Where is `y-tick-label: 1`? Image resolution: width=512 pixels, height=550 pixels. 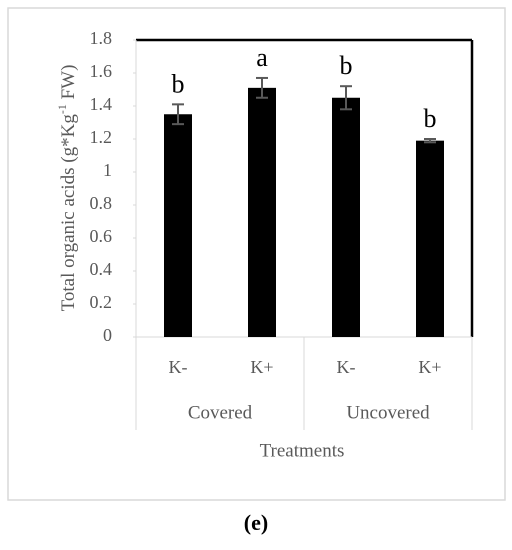 y-tick-label: 1 is located at coordinates (107, 170).